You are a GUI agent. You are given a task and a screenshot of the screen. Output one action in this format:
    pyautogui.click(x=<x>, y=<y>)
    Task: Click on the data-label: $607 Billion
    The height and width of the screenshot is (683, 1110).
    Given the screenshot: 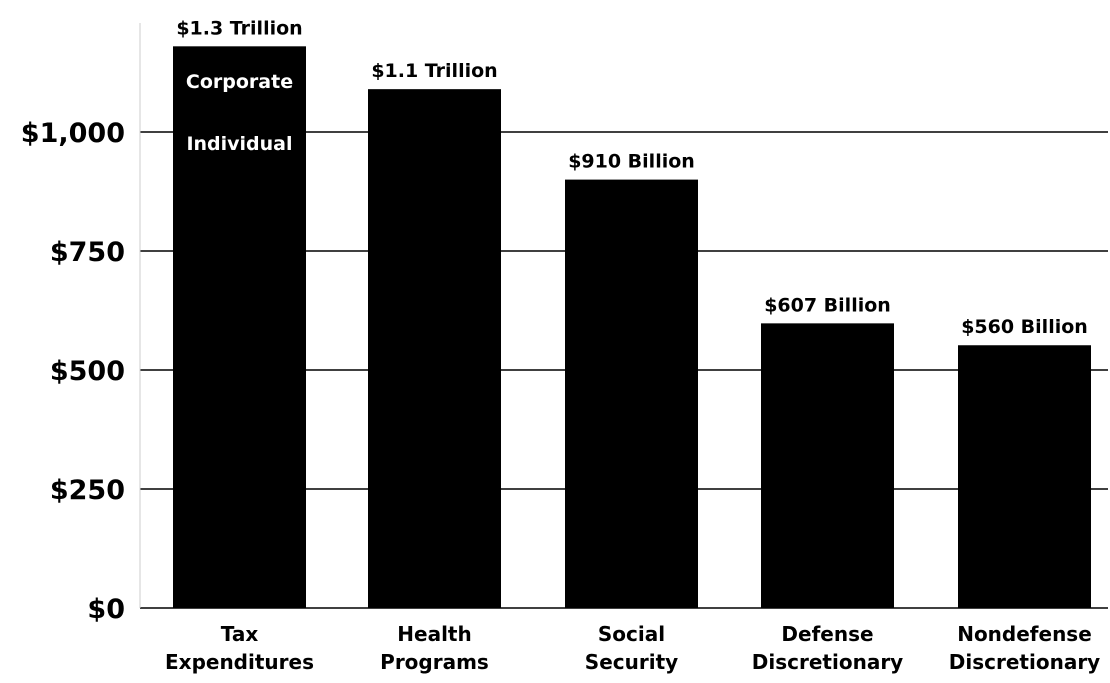 What is the action you would take?
    pyautogui.click(x=827, y=305)
    